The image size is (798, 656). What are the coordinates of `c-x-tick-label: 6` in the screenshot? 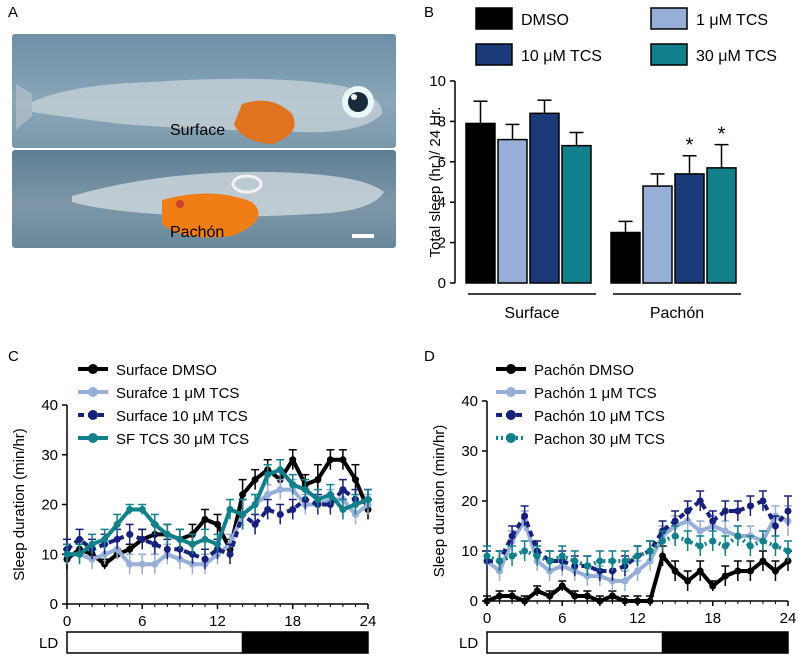 It's located at (142, 621).